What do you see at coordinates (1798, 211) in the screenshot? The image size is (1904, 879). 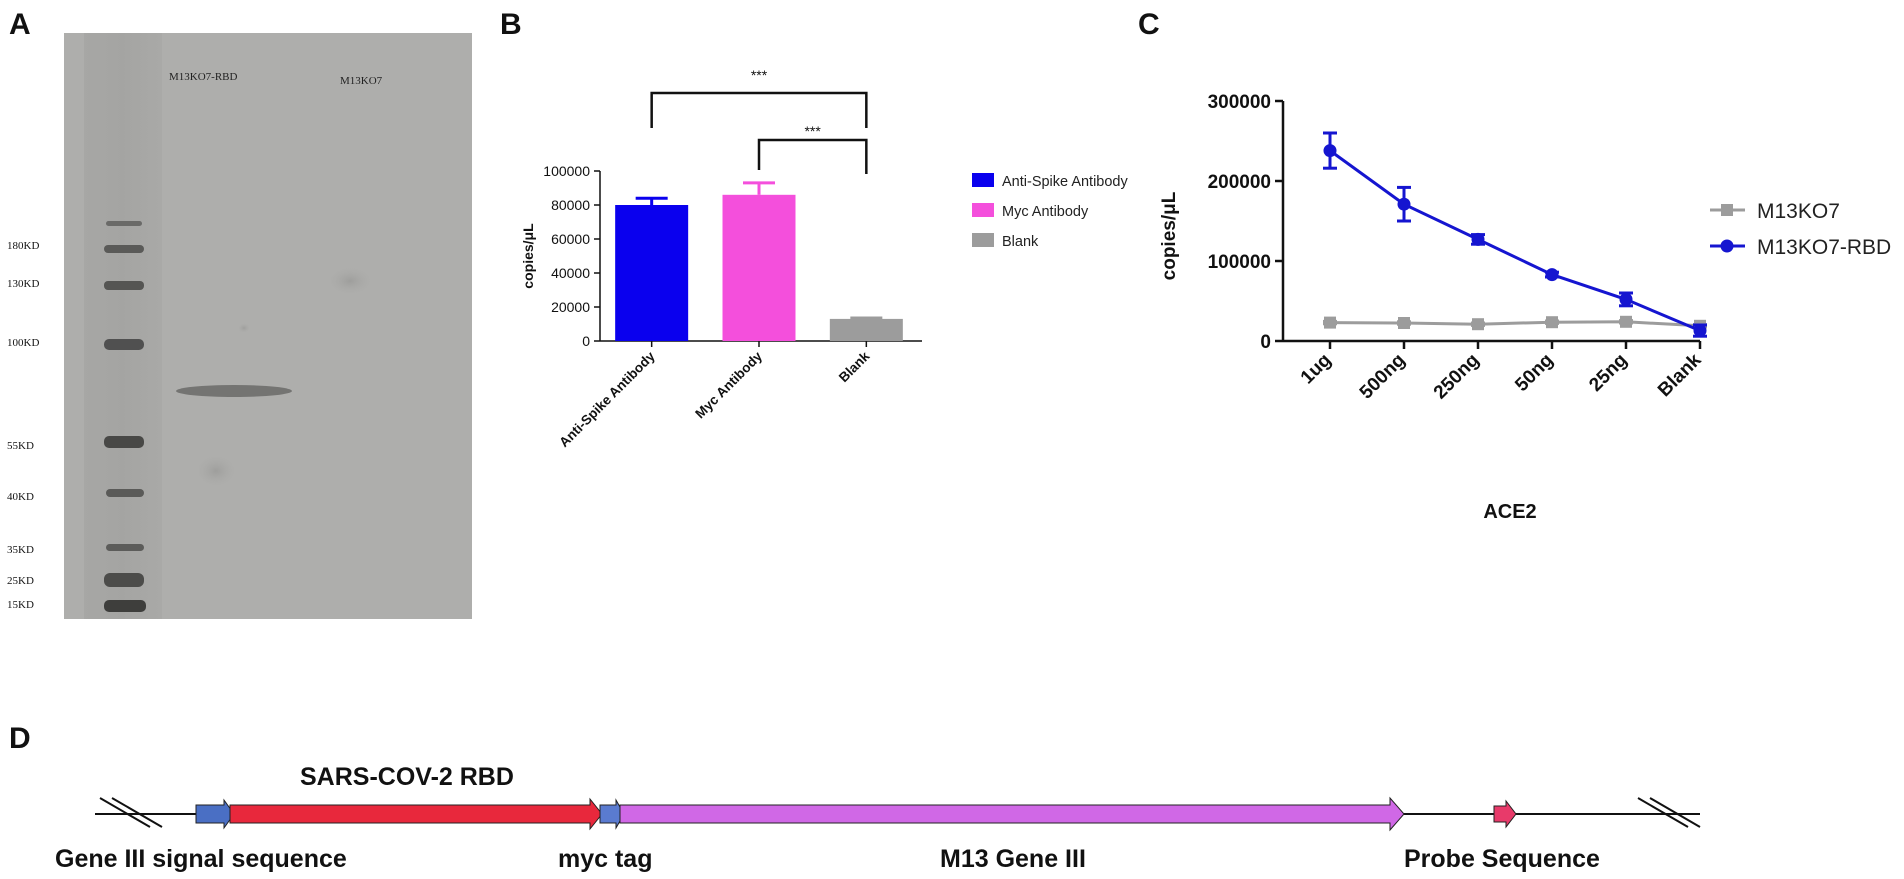 I see `legend-label: M13KO7` at bounding box center [1798, 211].